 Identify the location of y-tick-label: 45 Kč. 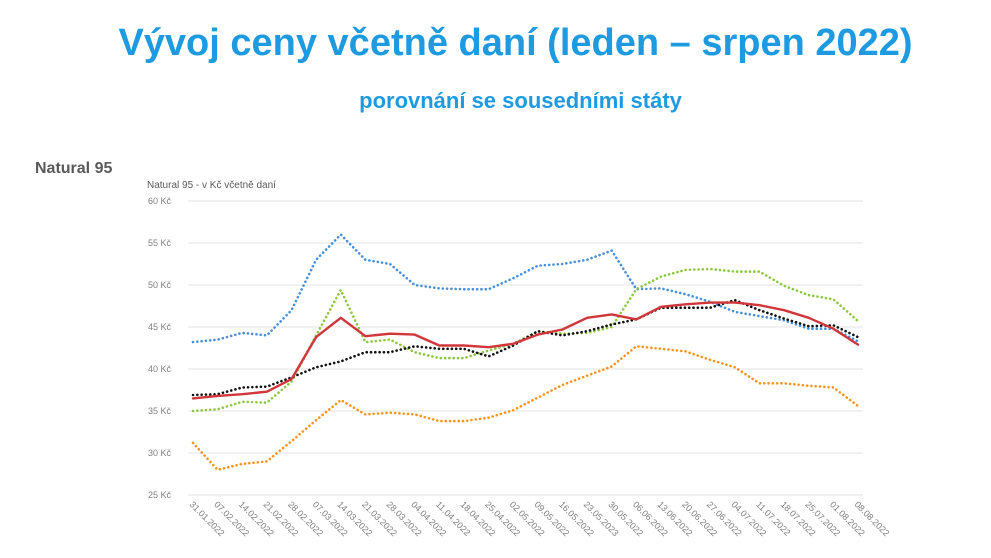
(160, 327).